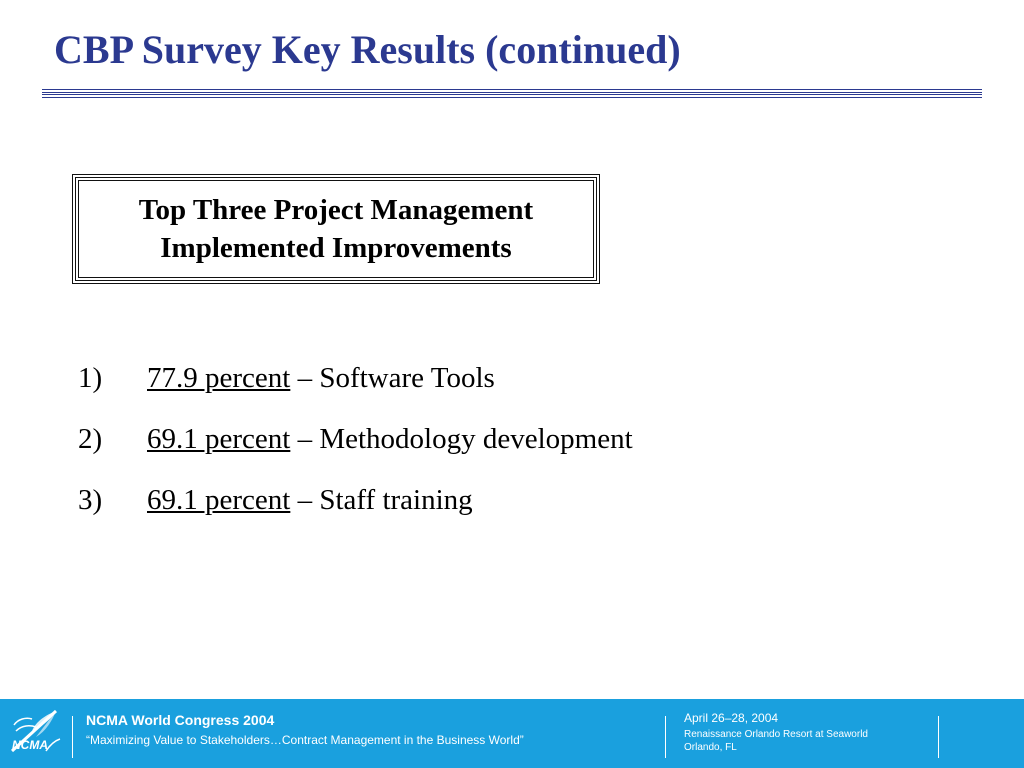 The height and width of the screenshot is (768, 1024). Describe the element at coordinates (512, 93) in the screenshot. I see `title-underline` at that location.